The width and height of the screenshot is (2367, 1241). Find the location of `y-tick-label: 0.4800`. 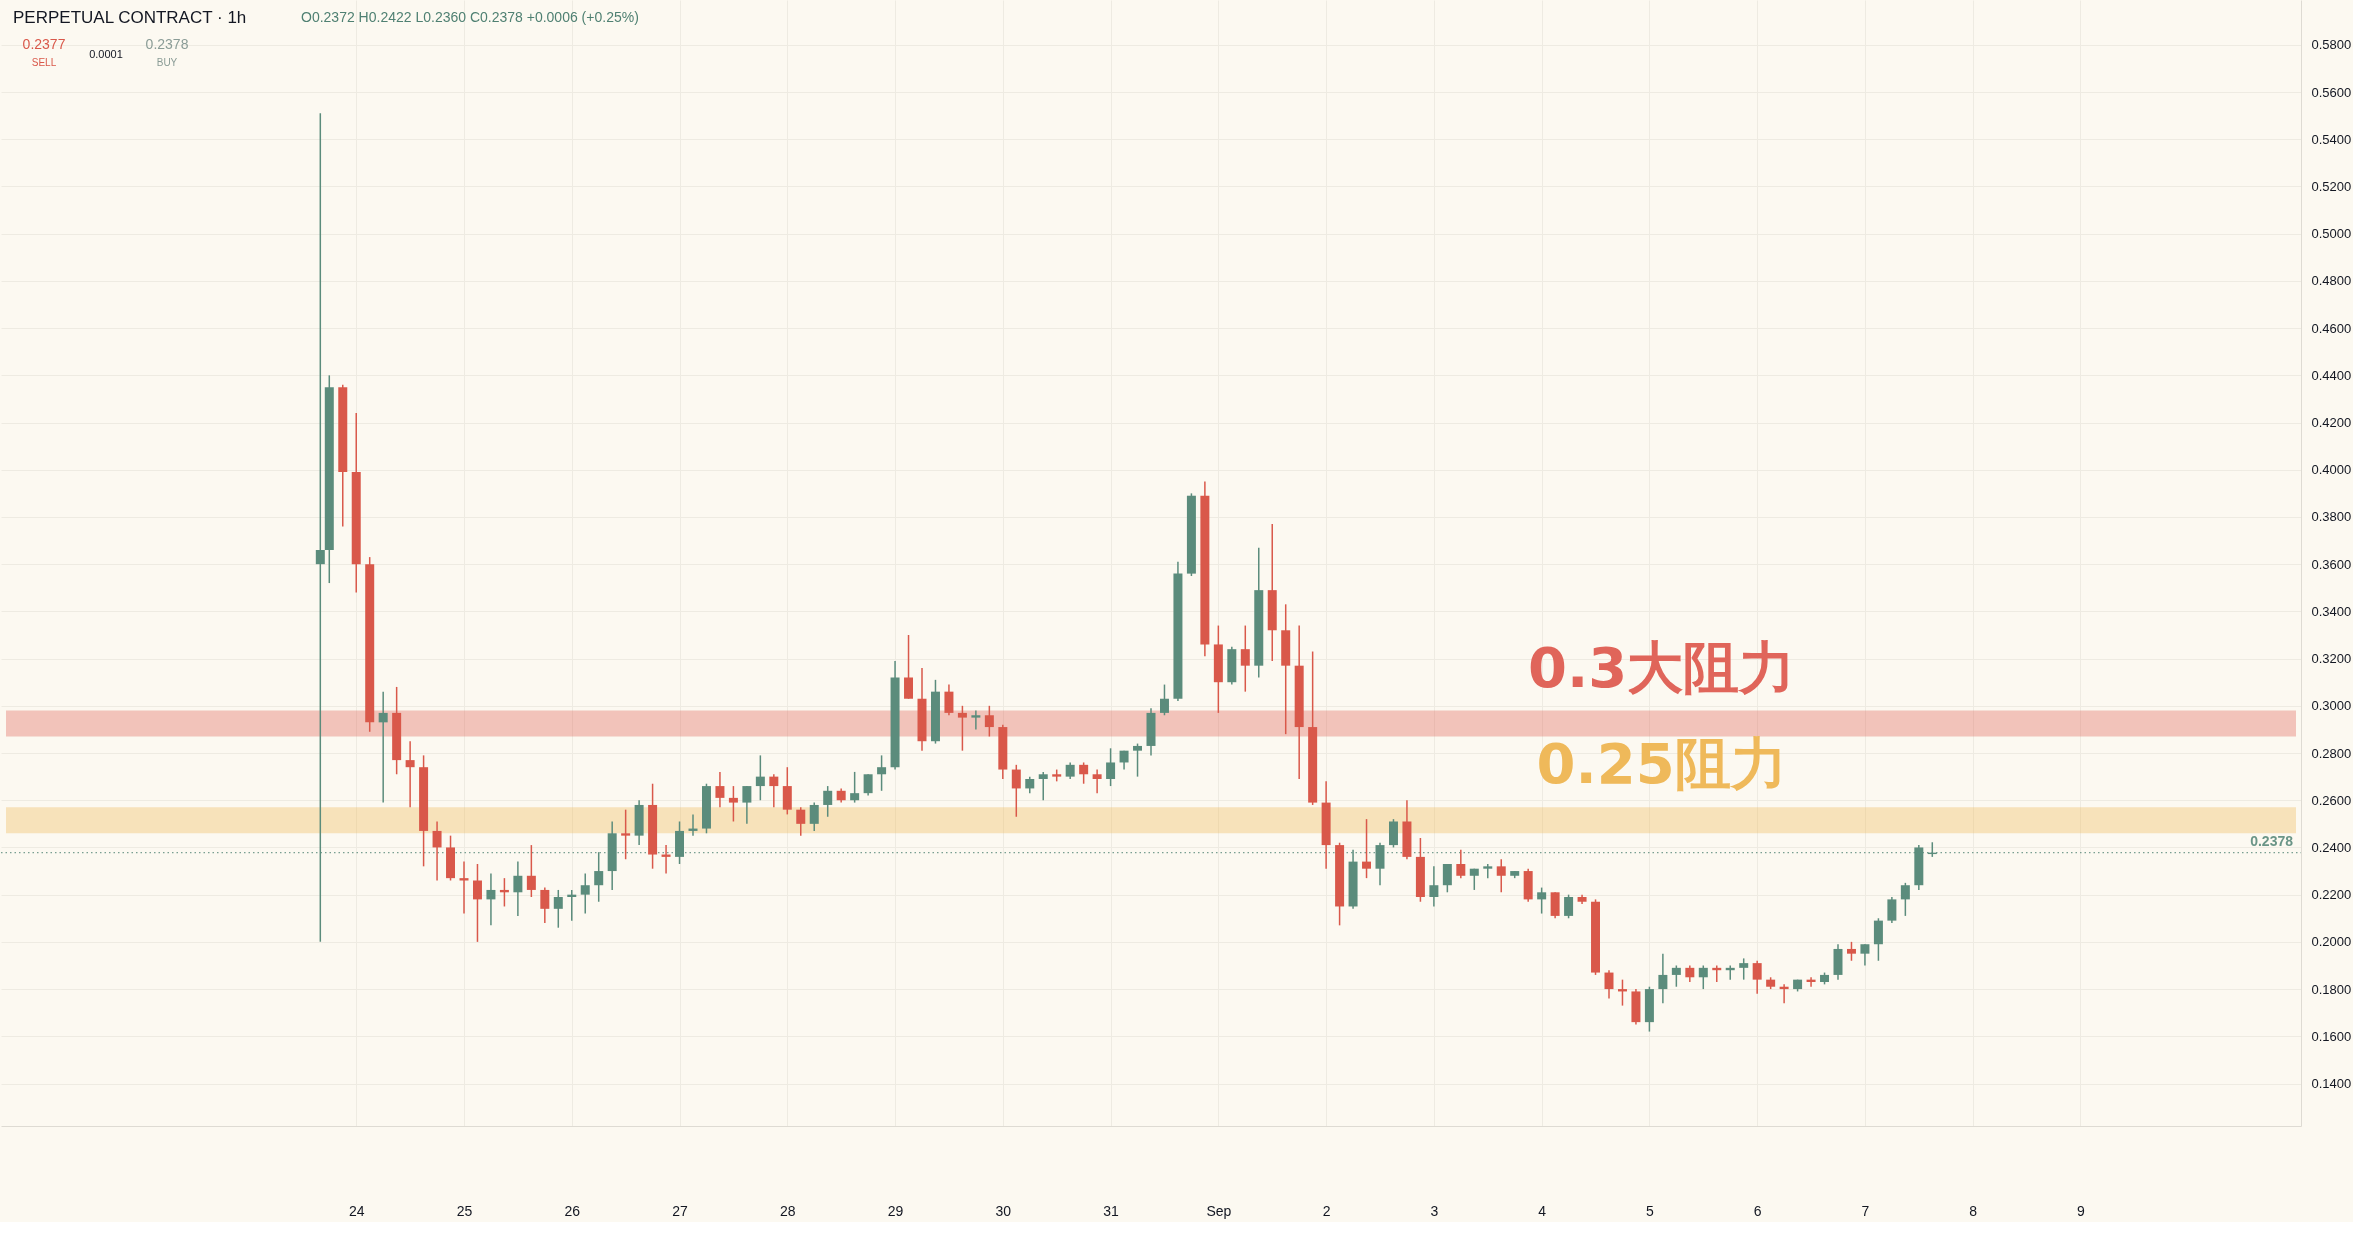

y-tick-label: 0.4800 is located at coordinates (2331, 281).